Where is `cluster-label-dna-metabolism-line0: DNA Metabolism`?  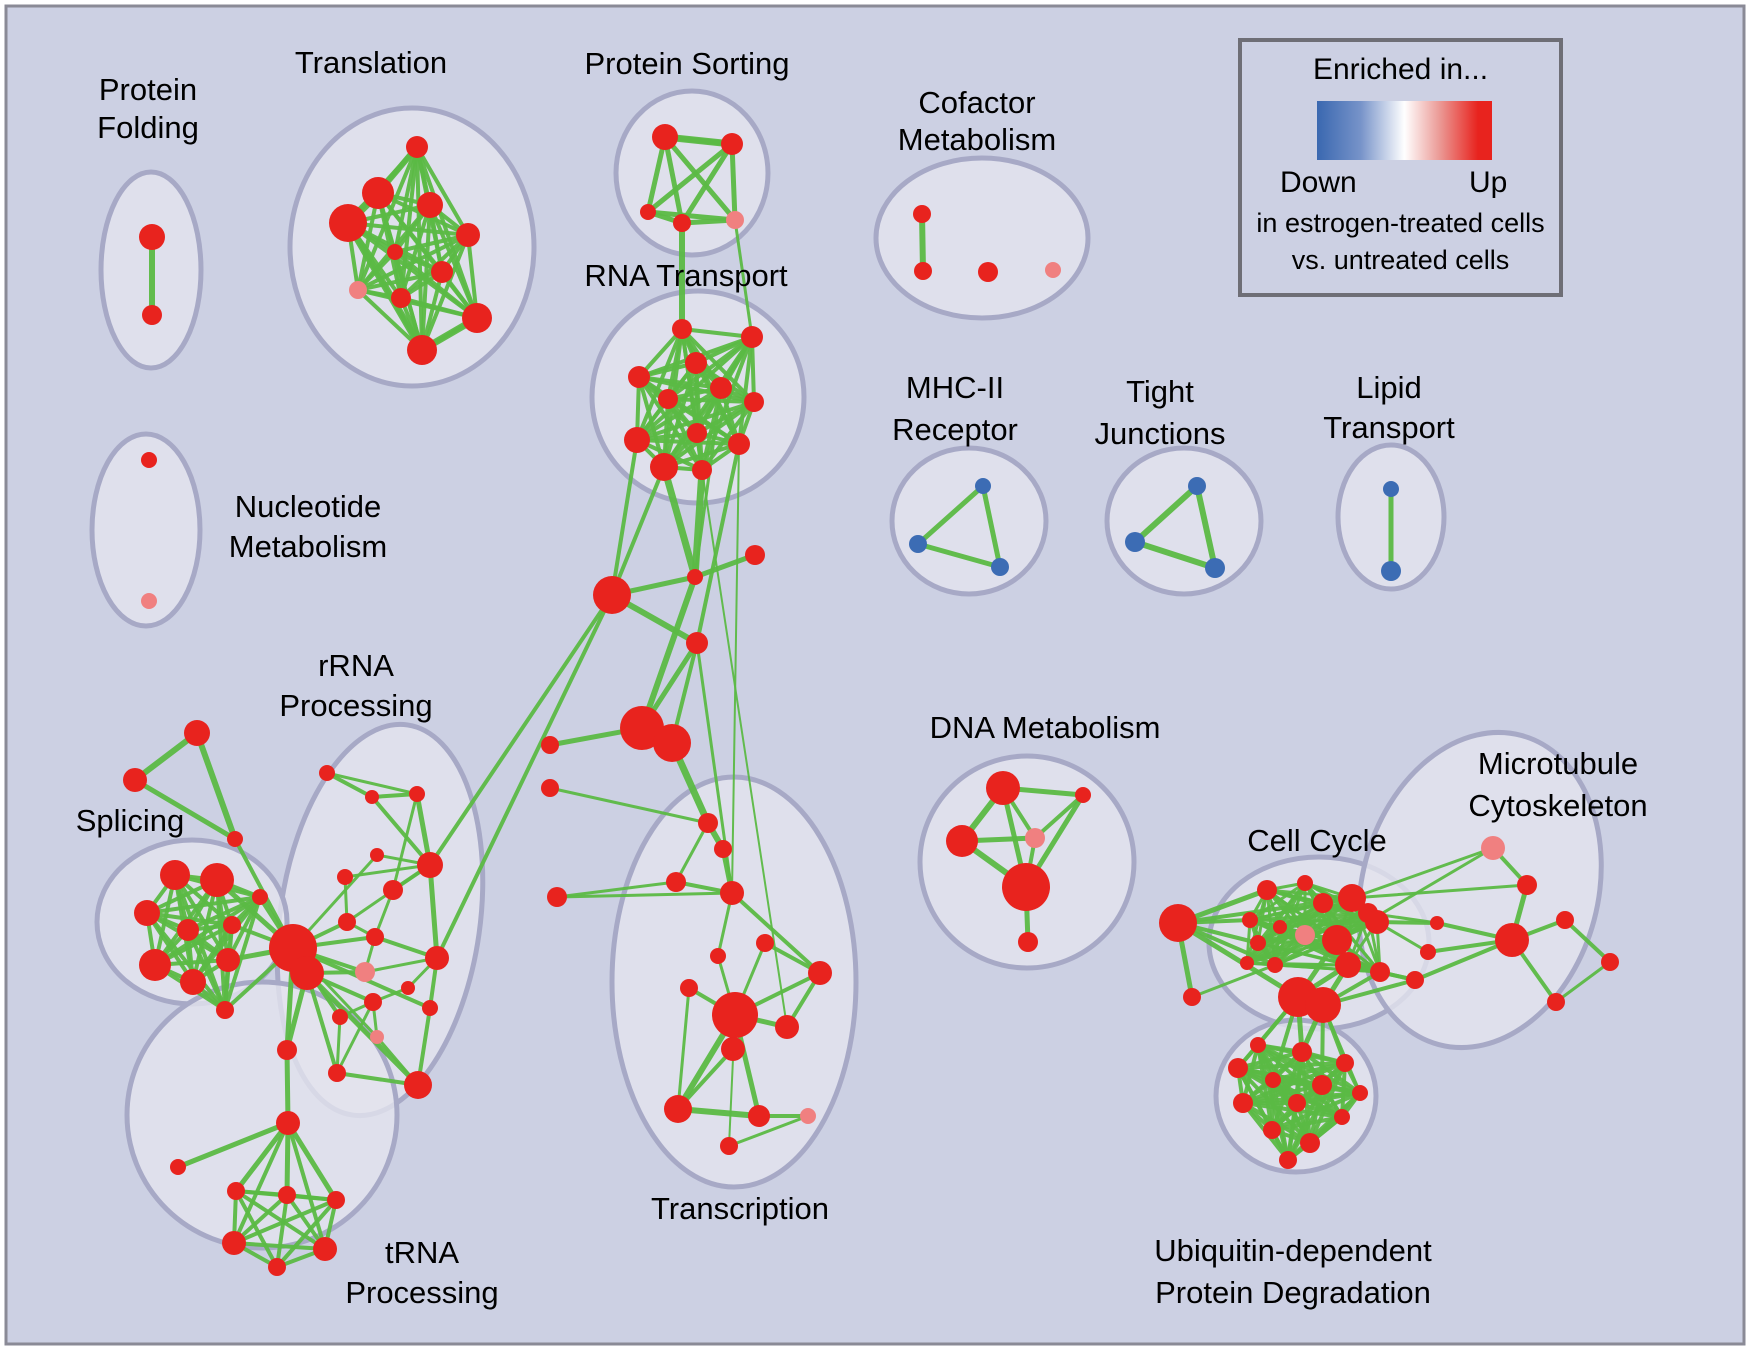 cluster-label-dna-metabolism-line0: DNA Metabolism is located at coordinates (1045, 727).